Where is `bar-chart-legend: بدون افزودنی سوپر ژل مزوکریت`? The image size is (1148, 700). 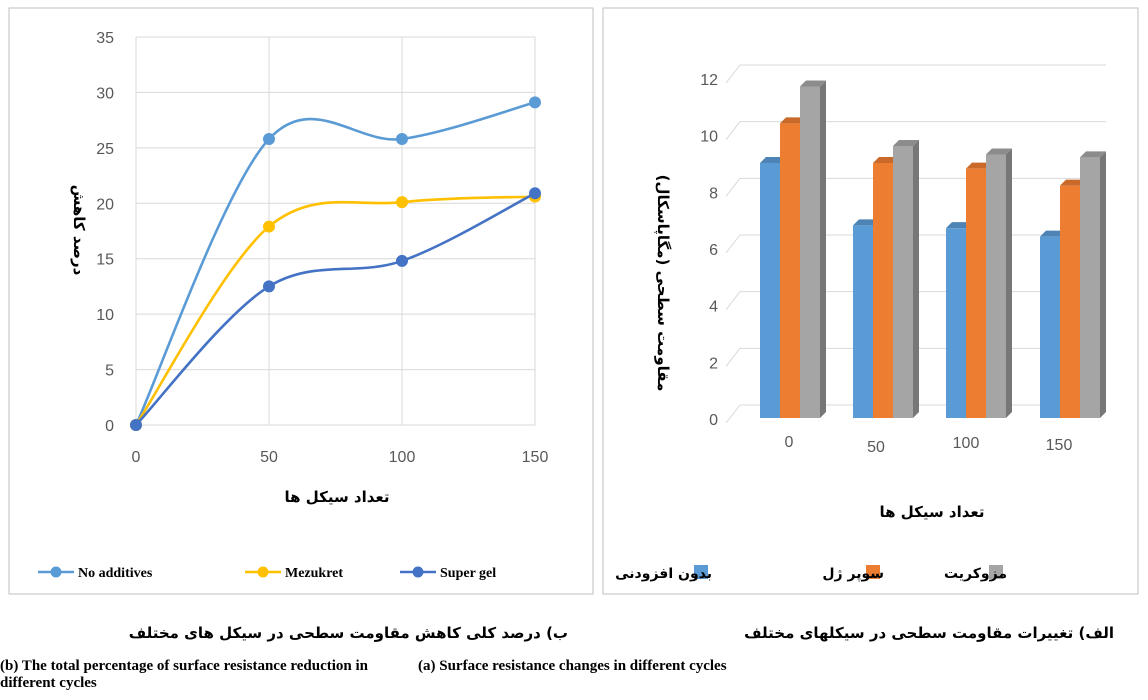
bar-chart-legend: بدون افزودنی سوپر ژل مزوکریت is located at coordinates (811, 573).